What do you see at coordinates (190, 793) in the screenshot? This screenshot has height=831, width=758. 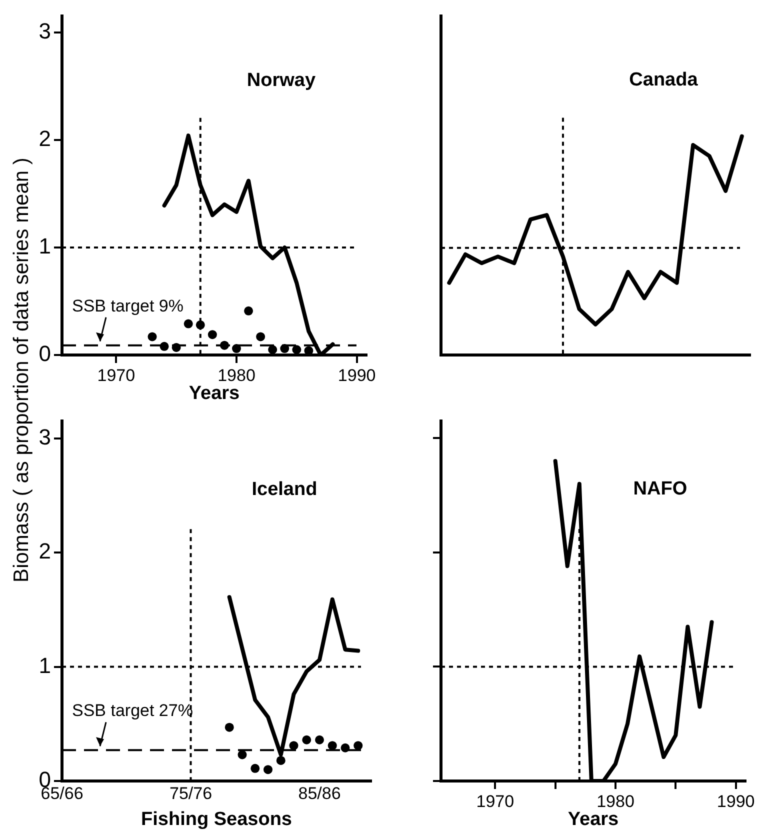 I see `x-tick-label: 75/76` at bounding box center [190, 793].